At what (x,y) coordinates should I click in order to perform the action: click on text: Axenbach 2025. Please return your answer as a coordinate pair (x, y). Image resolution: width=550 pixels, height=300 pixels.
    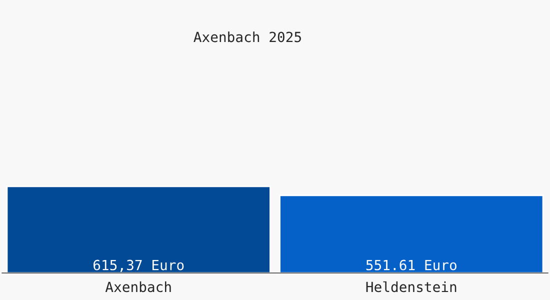
    Looking at the image, I should click on (247, 36).